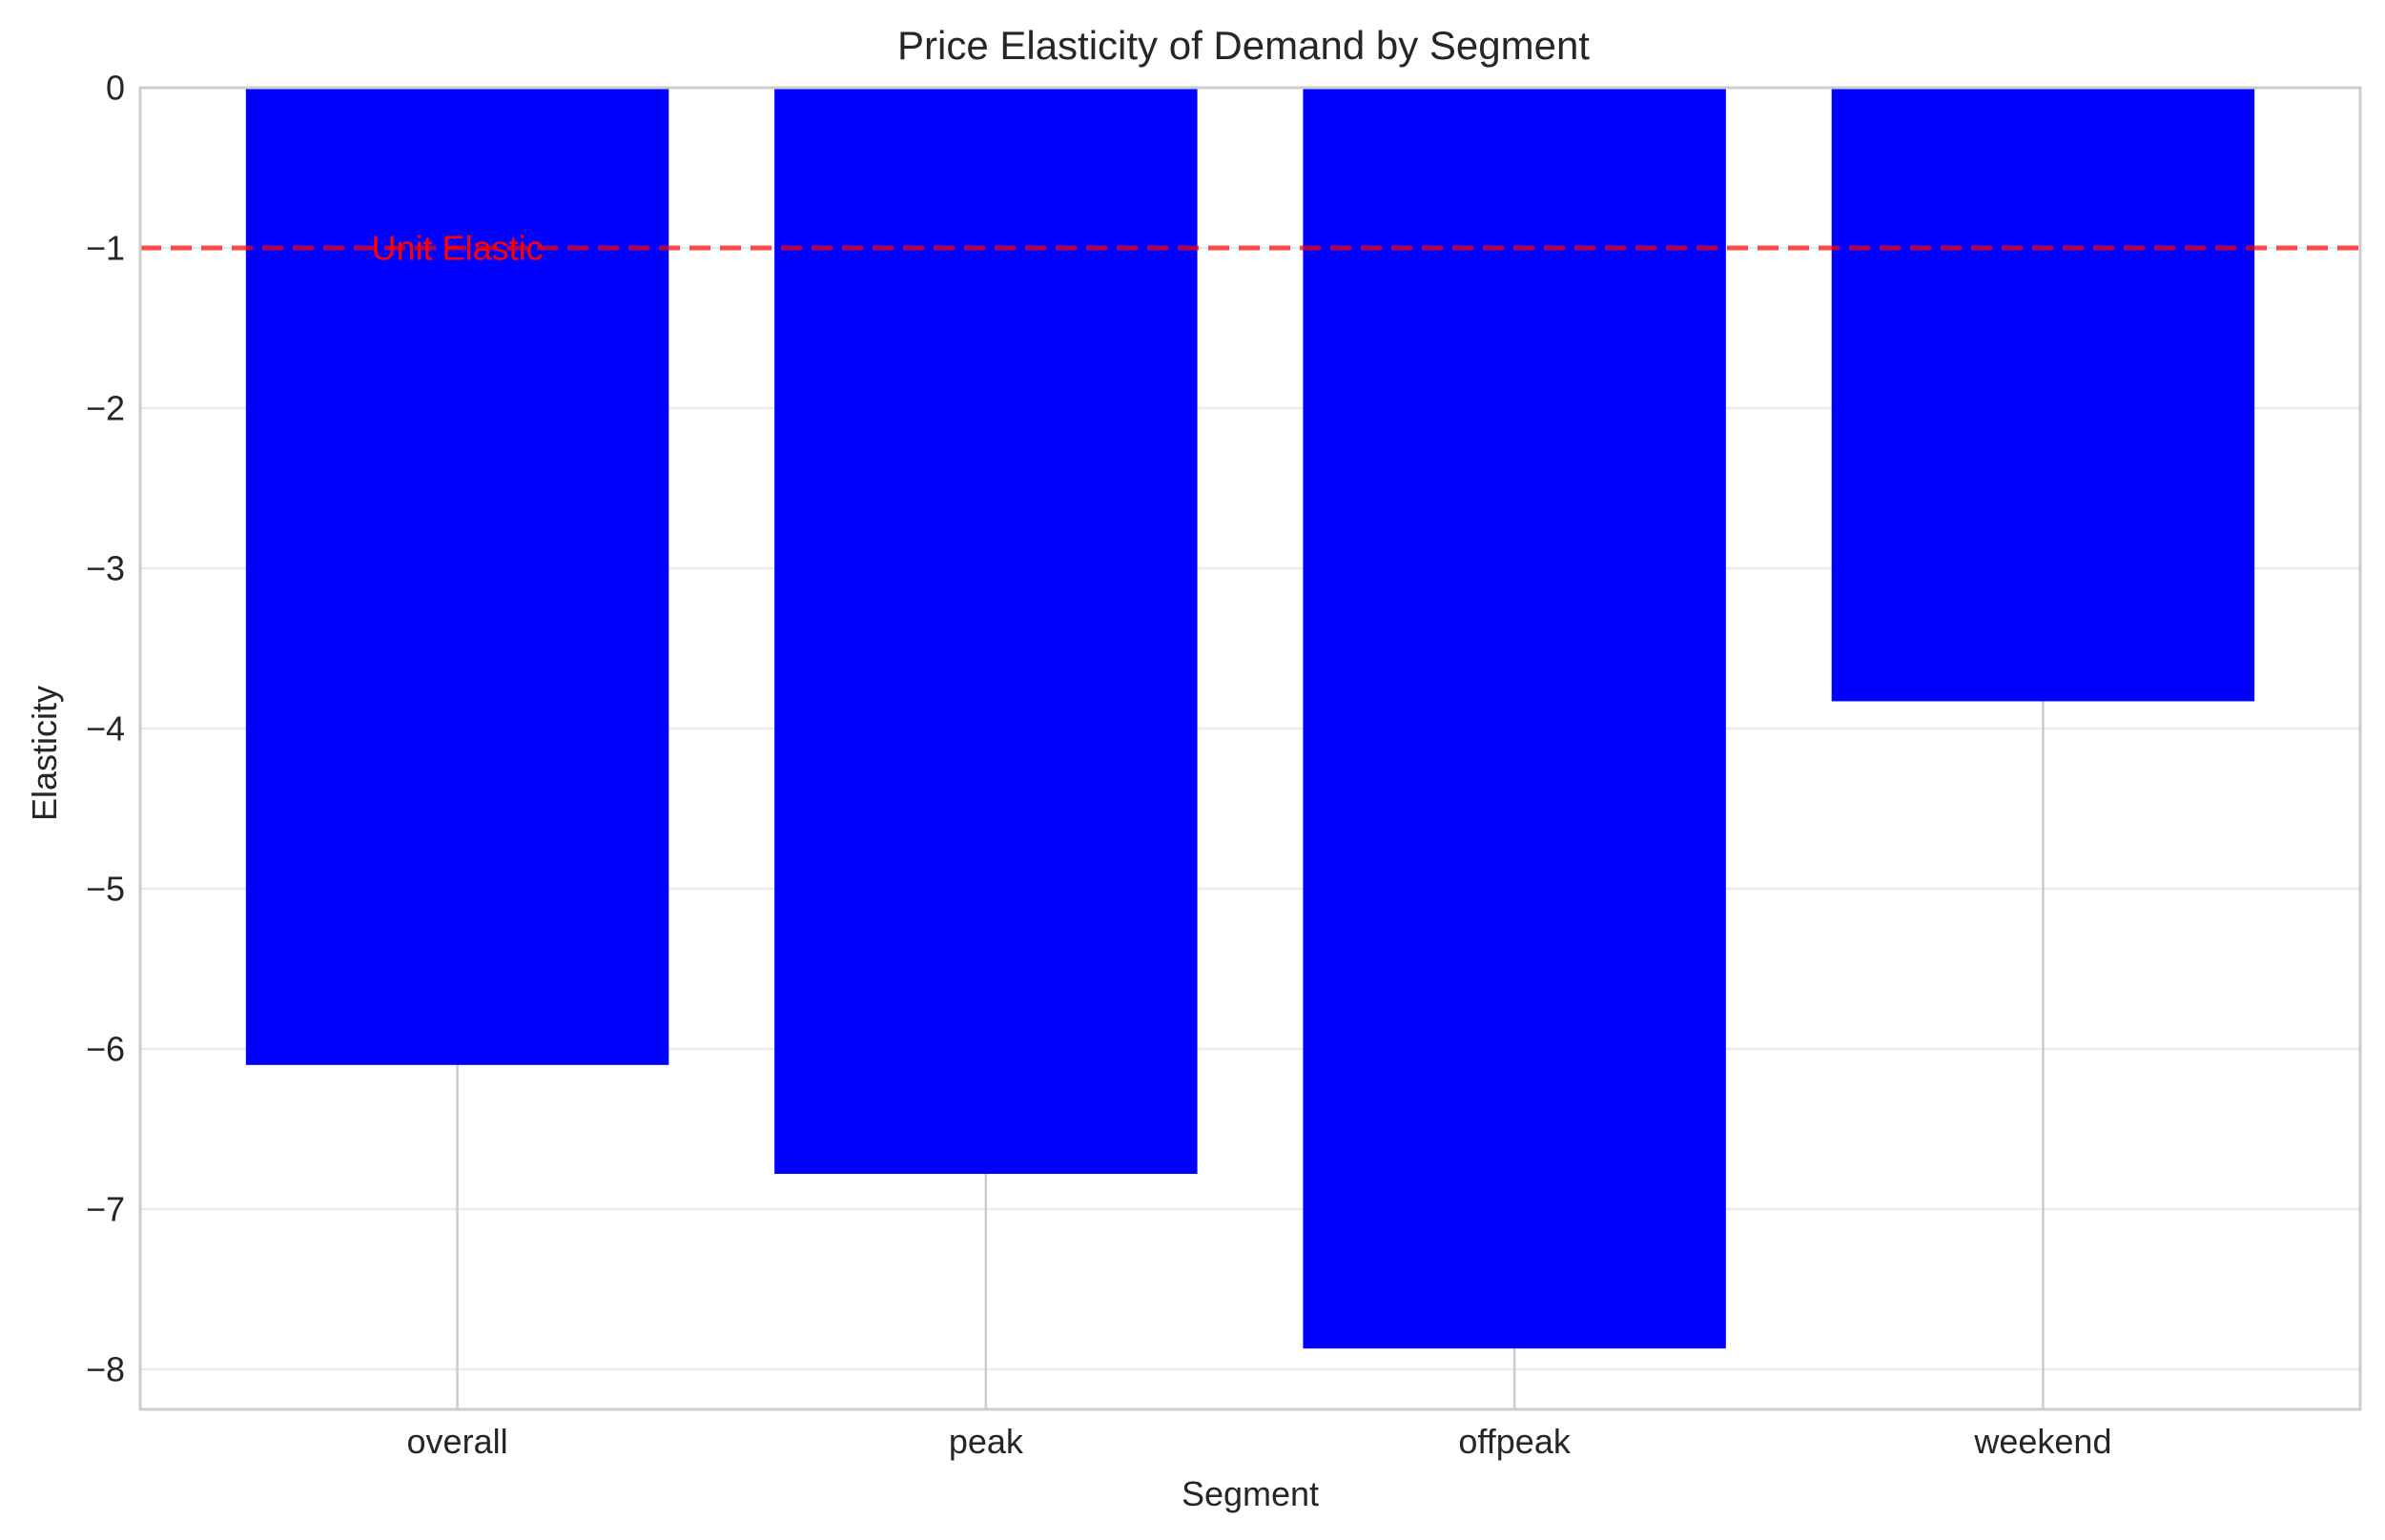 This screenshot has height=1540, width=2385. What do you see at coordinates (986, 1441) in the screenshot?
I see `x-tick-label: peak` at bounding box center [986, 1441].